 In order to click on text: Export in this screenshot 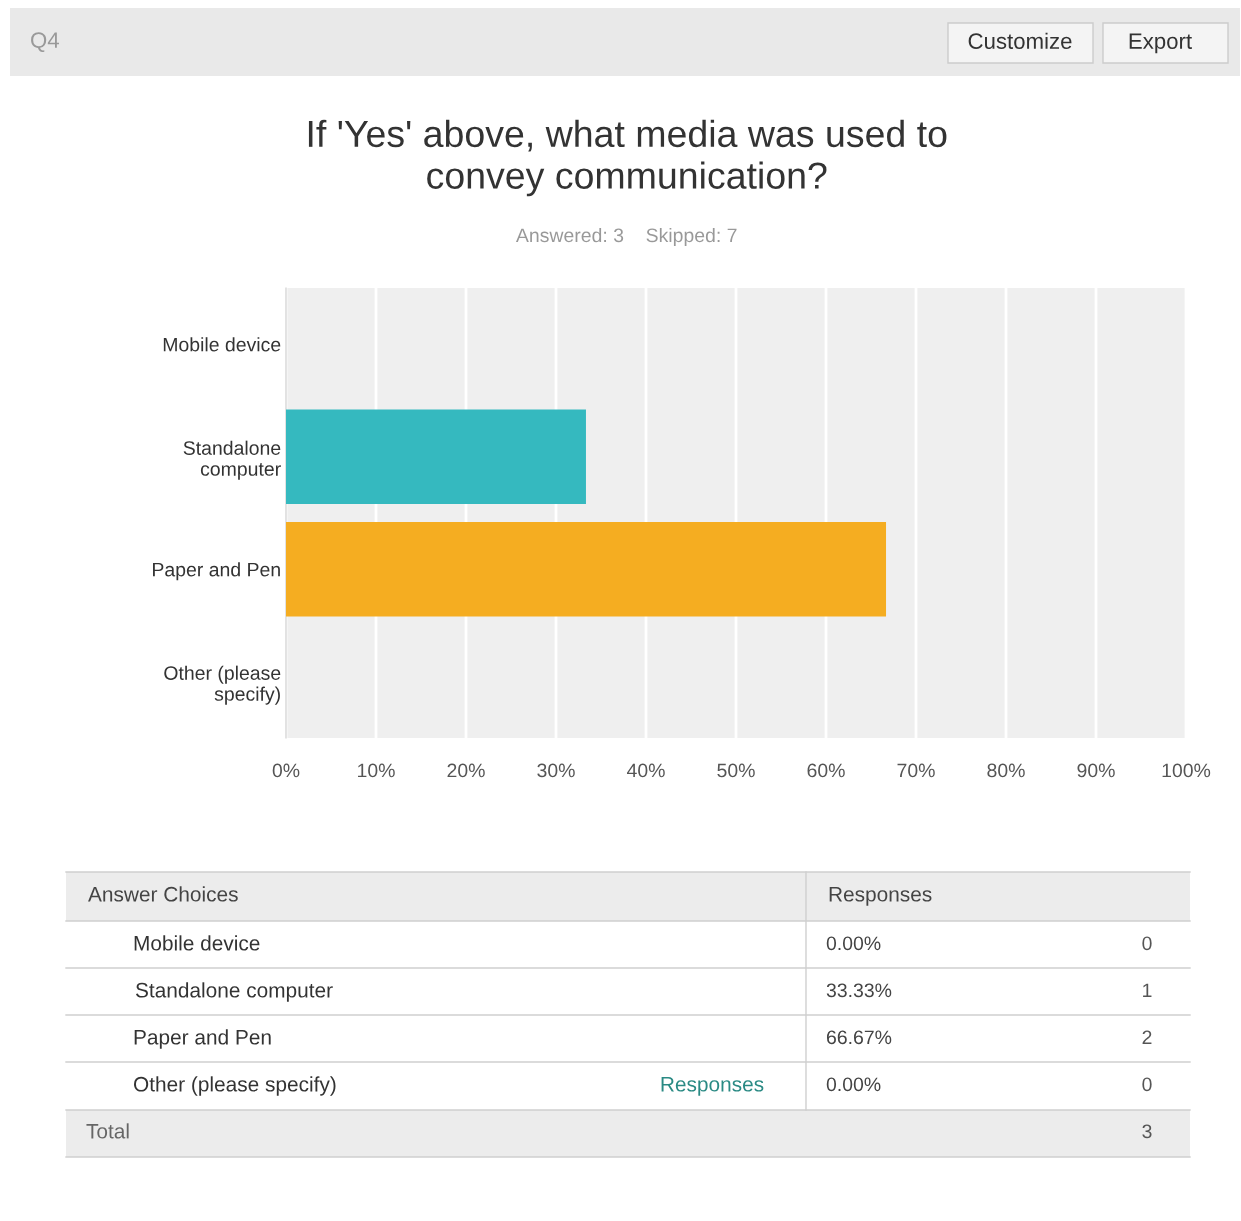, I will do `click(1160, 43)`.